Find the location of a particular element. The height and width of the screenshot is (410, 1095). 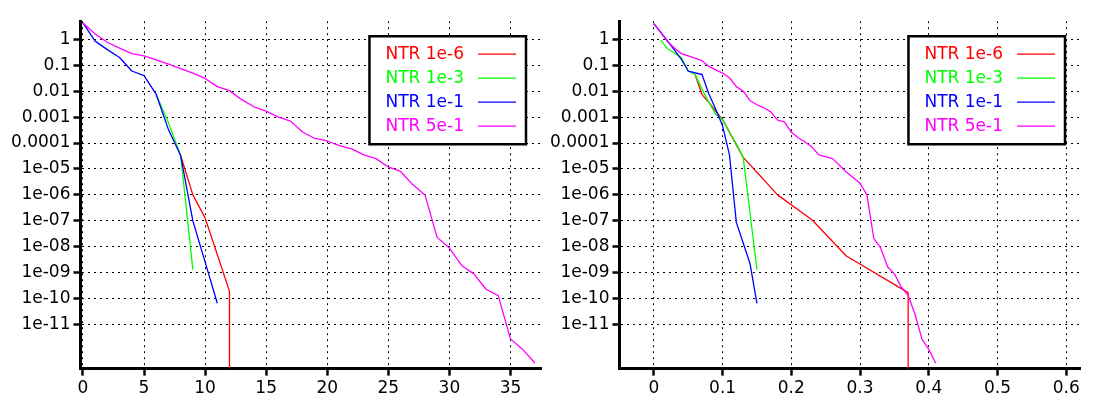

x-tick-label: 25 is located at coordinates (388, 387).